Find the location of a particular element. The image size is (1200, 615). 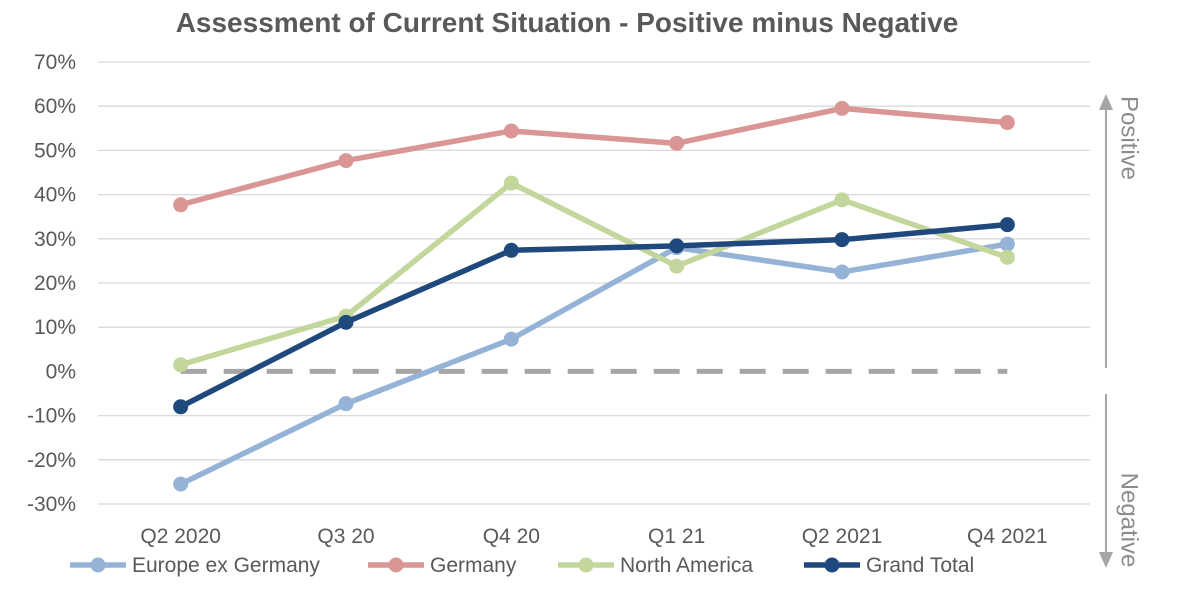

series-line is located at coordinates (593, 156).